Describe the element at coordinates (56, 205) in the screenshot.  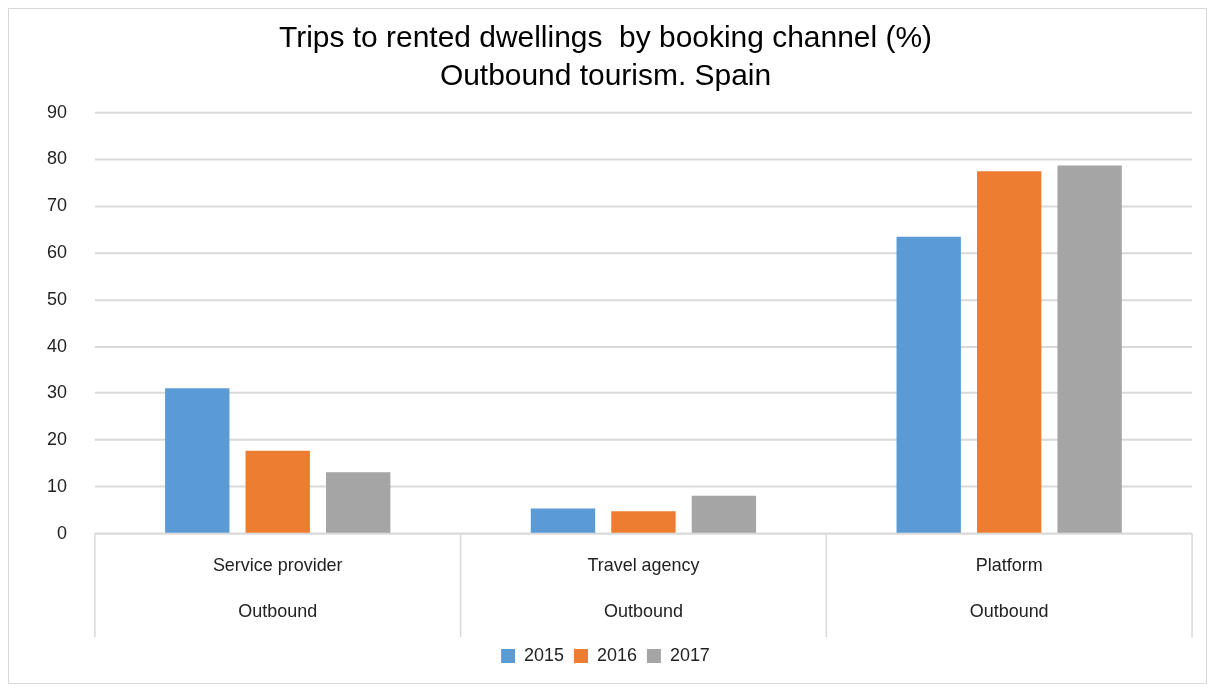
I see `y-tick-label: 70` at that location.